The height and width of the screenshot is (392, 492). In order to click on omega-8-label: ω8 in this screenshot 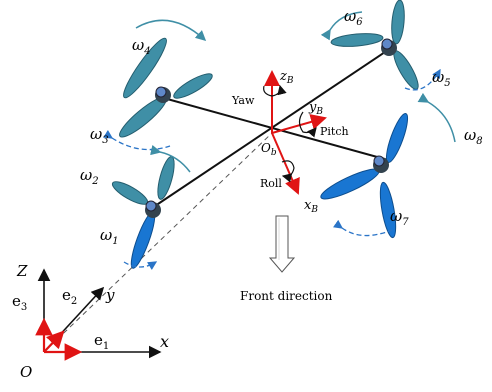, I will do `click(473, 136)`.